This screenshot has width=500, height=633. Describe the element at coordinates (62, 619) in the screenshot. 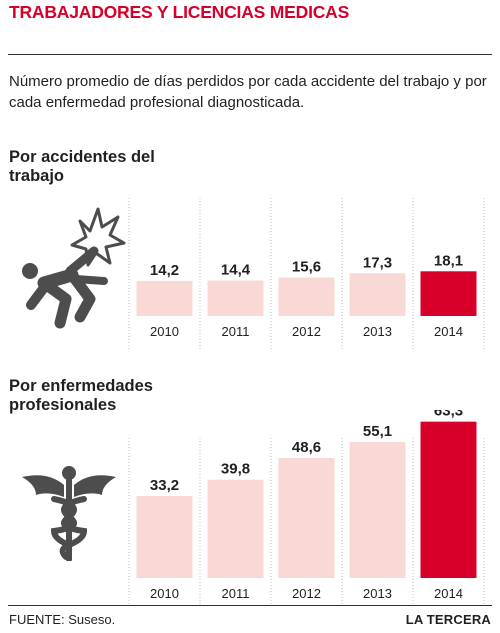

I see `source-note: FUENTE: Suseso.` at that location.